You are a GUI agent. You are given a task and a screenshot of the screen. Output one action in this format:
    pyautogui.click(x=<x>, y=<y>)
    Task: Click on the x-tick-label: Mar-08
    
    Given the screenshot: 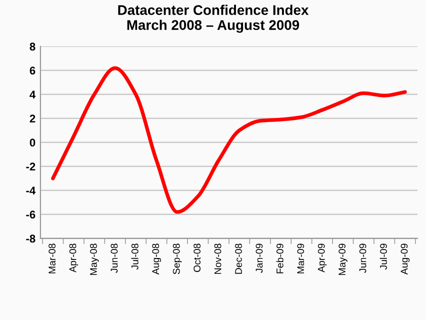 What is the action you would take?
    pyautogui.click(x=52, y=259)
    